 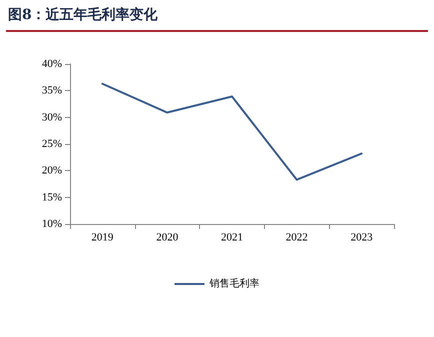 I want to click on x-tick-label: 2019, so click(x=102, y=238).